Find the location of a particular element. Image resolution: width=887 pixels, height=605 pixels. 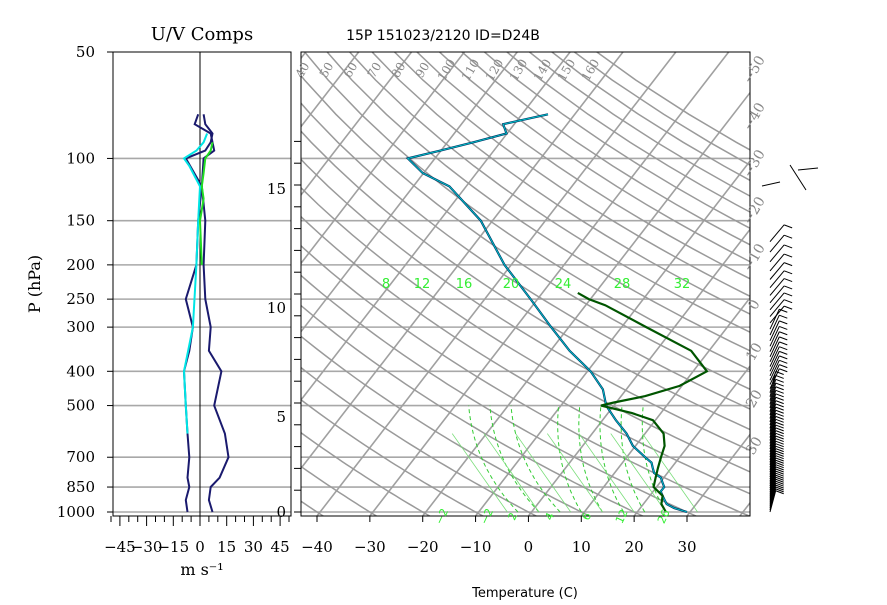

skewt-xlabel: Temperature (C) is located at coordinates (524, 593).